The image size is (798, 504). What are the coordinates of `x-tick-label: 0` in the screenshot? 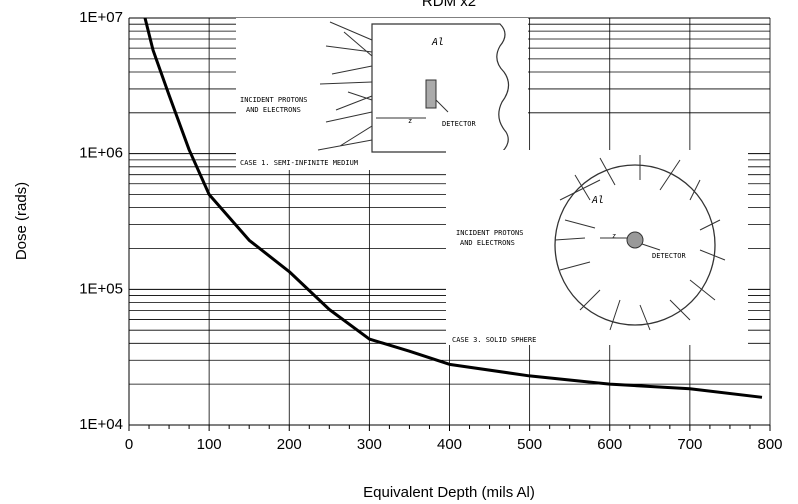 It's located at (129, 444).